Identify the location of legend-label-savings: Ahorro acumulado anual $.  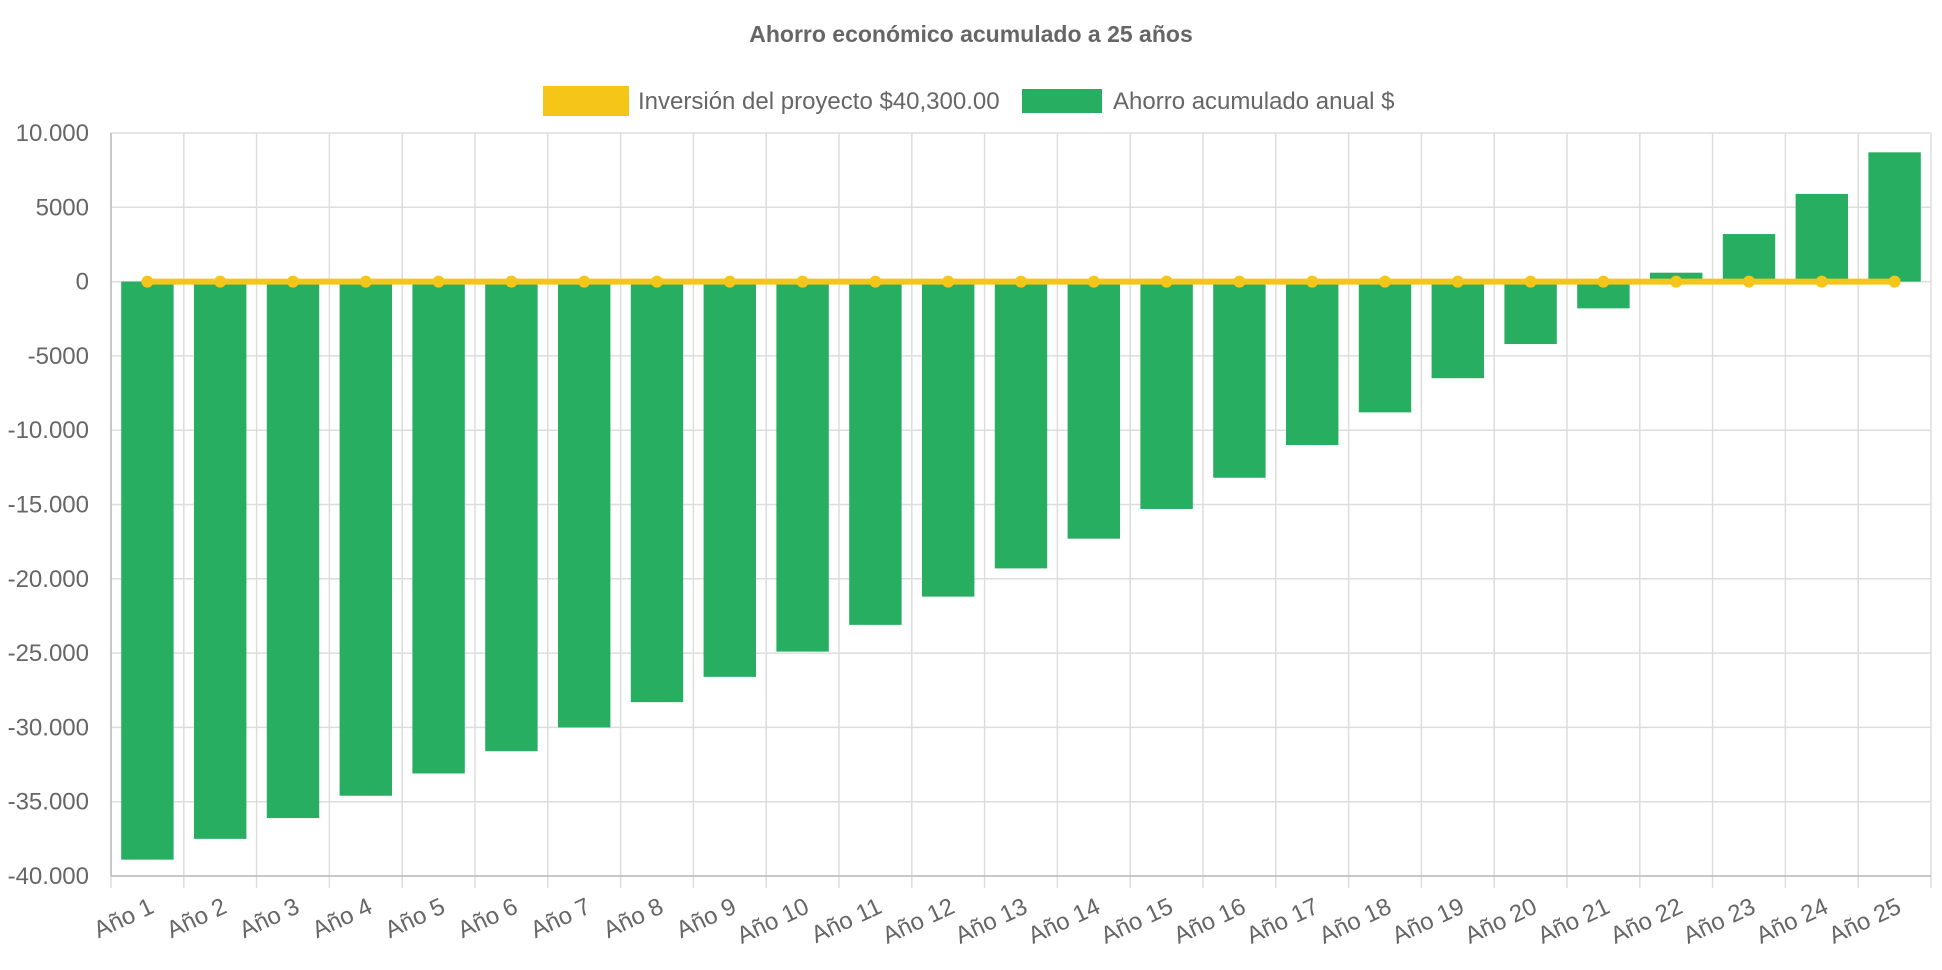
(1254, 101).